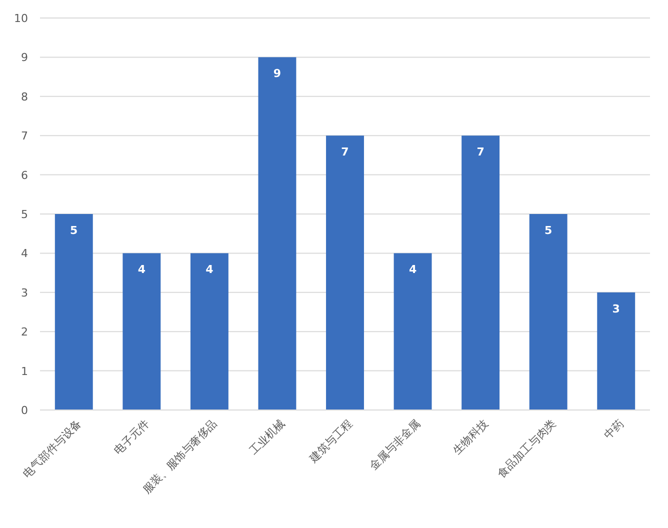 This screenshot has height=528, width=668. Describe the element at coordinates (21, 18) in the screenshot. I see `y-tick-label: 10` at that location.